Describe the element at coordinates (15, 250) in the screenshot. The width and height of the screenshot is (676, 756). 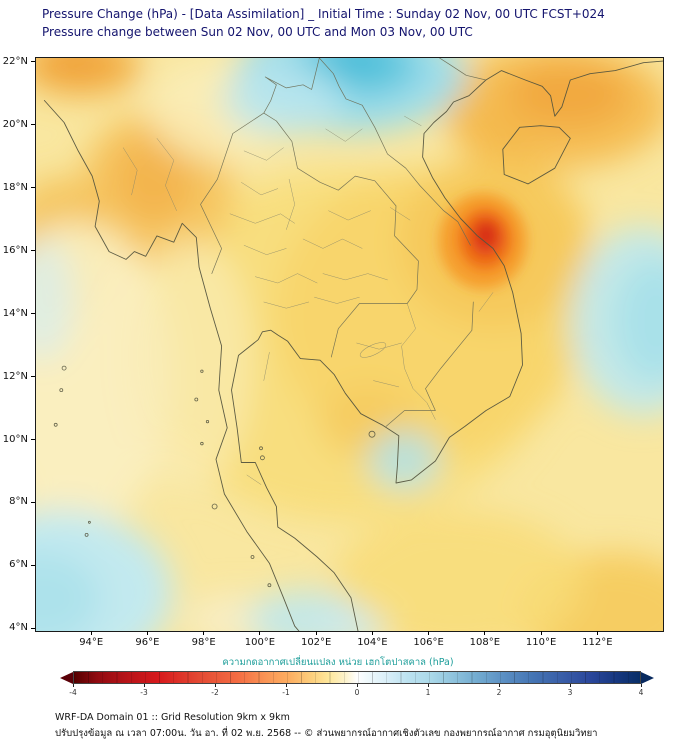
I see `y-tick-label: 16°N` at that location.